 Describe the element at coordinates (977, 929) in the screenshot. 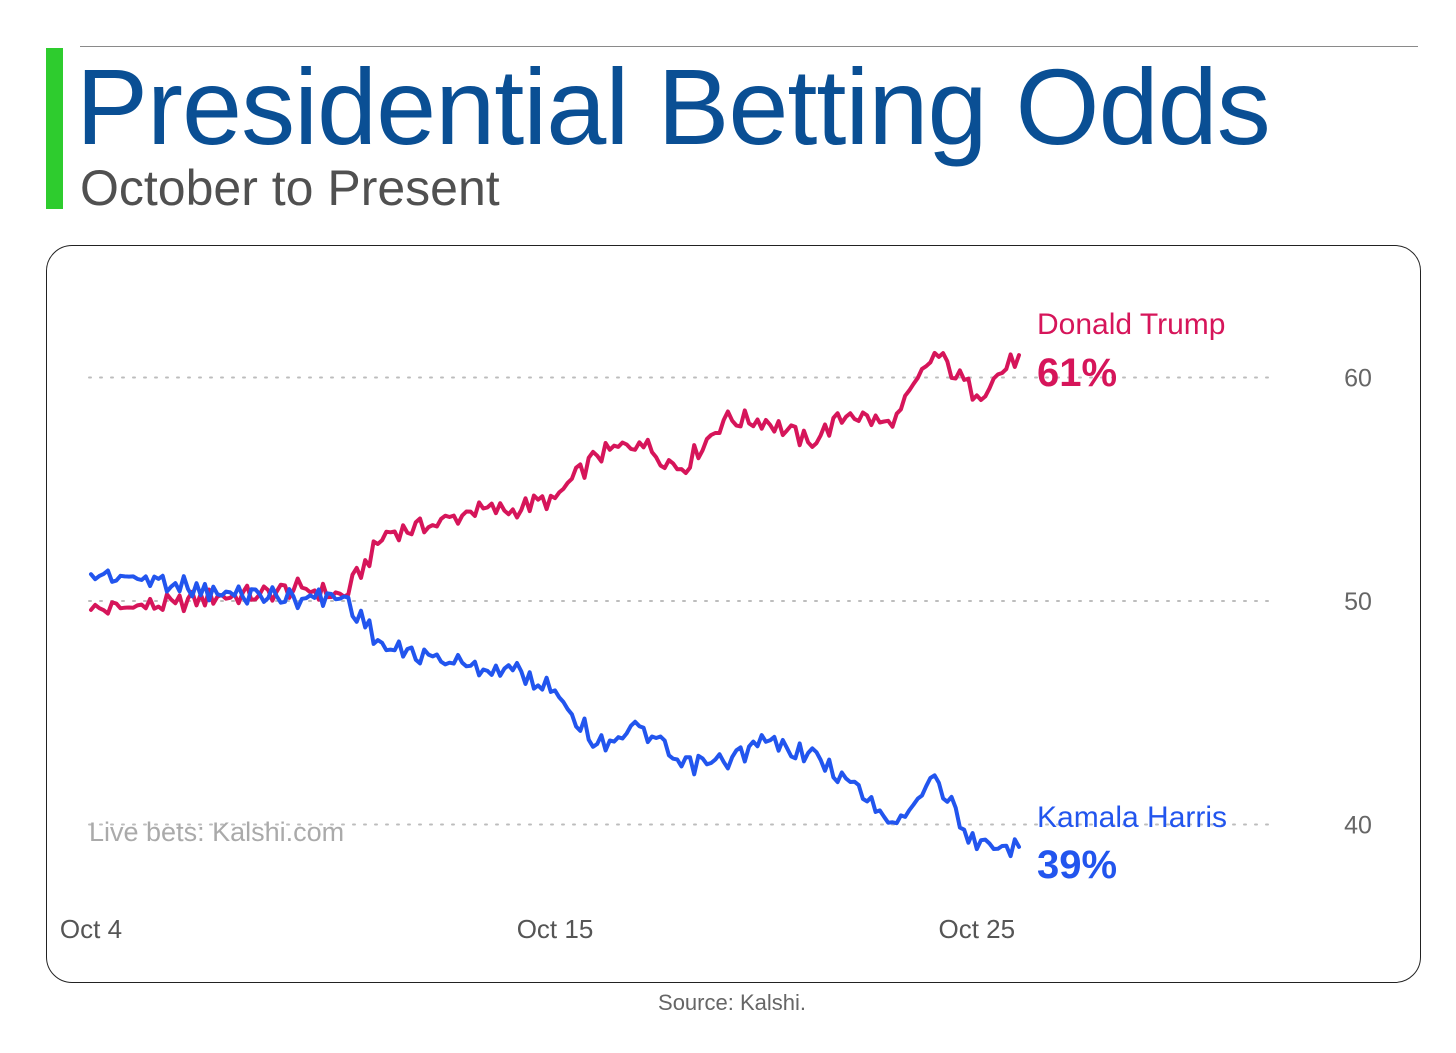

I see `x-tick-label-oct-25: Oct 25` at that location.